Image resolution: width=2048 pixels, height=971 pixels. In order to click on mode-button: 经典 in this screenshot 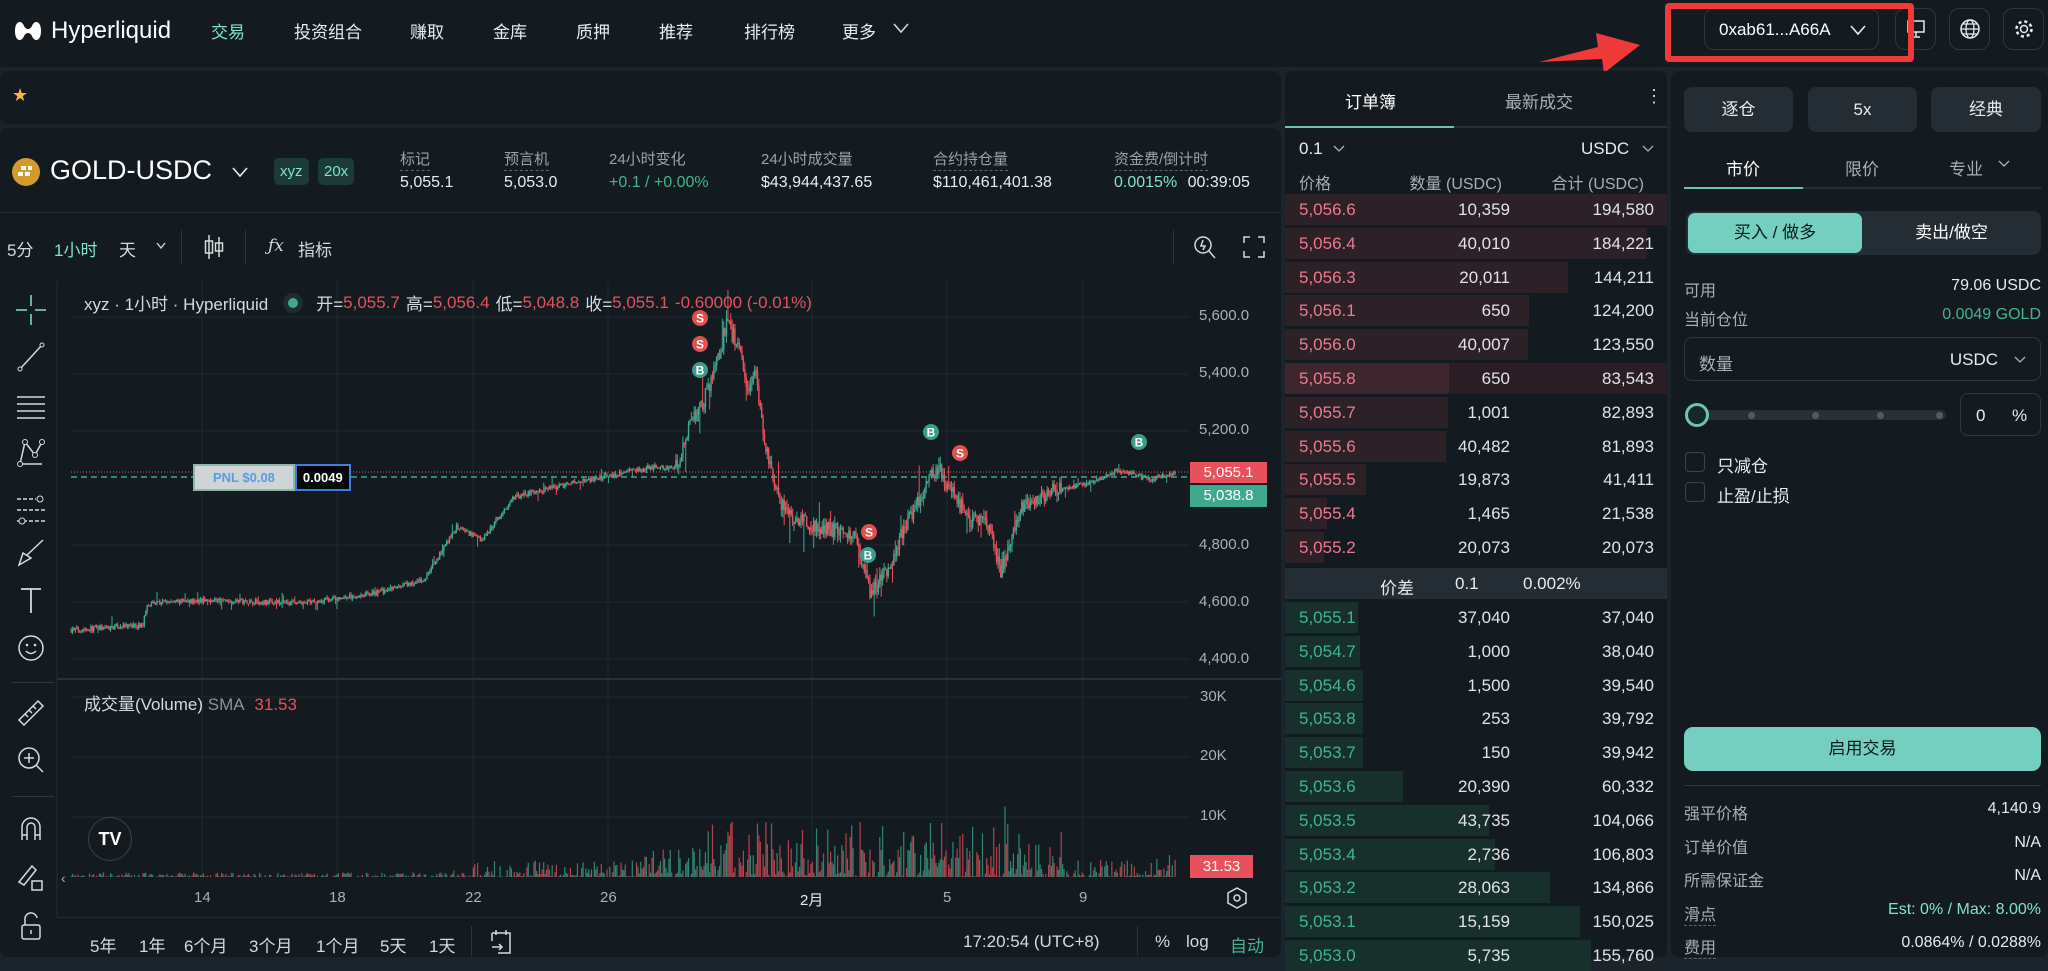, I will do `click(1986, 109)`.